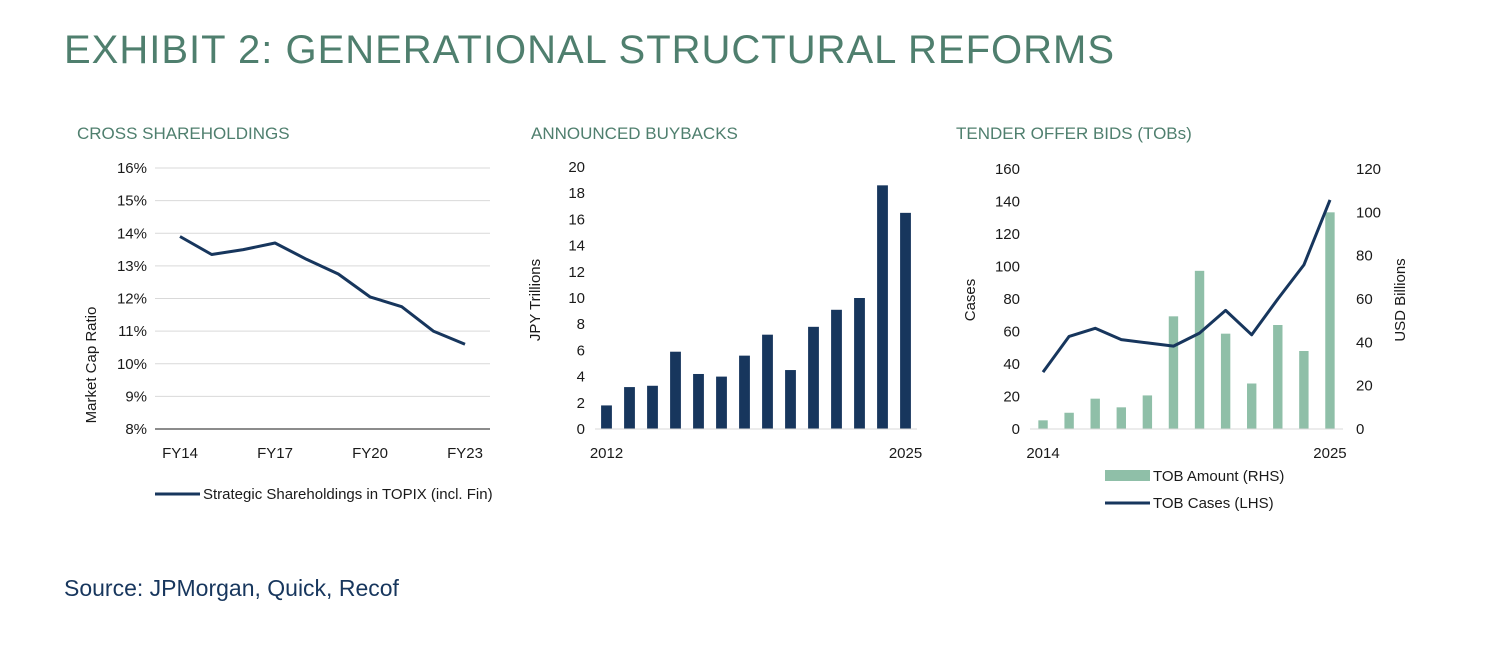  Describe the element at coordinates (322, 290) in the screenshot. I see `shareholdings-line` at that location.